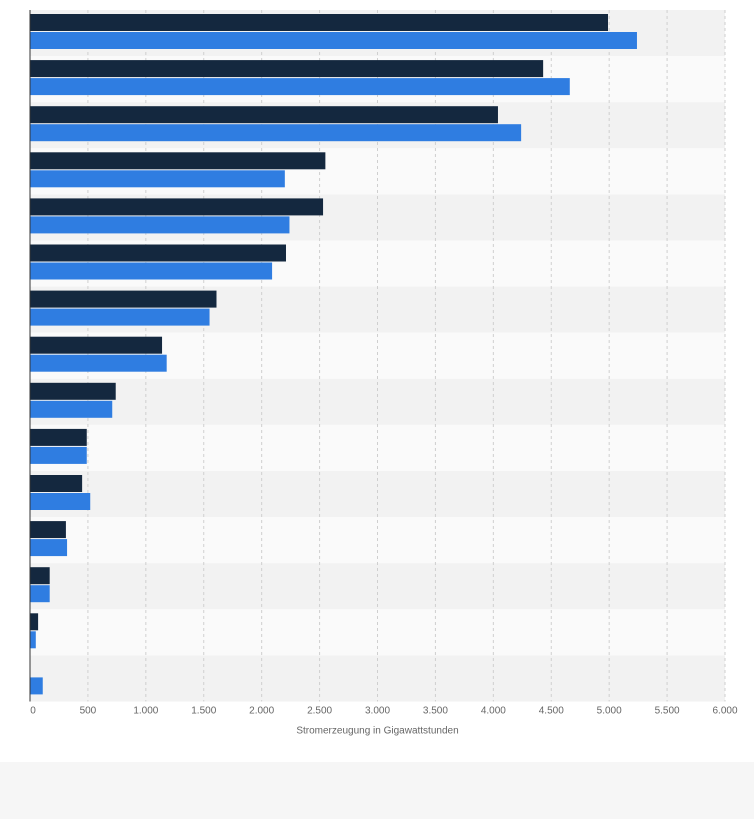 This screenshot has width=754, height=819. Describe the element at coordinates (203, 711) in the screenshot. I see `x-tick-label: 1.500` at that location.